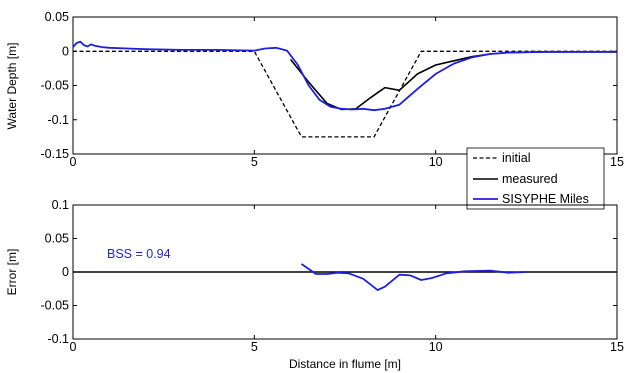 The height and width of the screenshot is (373, 639). Describe the element at coordinates (55, 154) in the screenshot. I see `y-tick-label: -0.15` at that location.